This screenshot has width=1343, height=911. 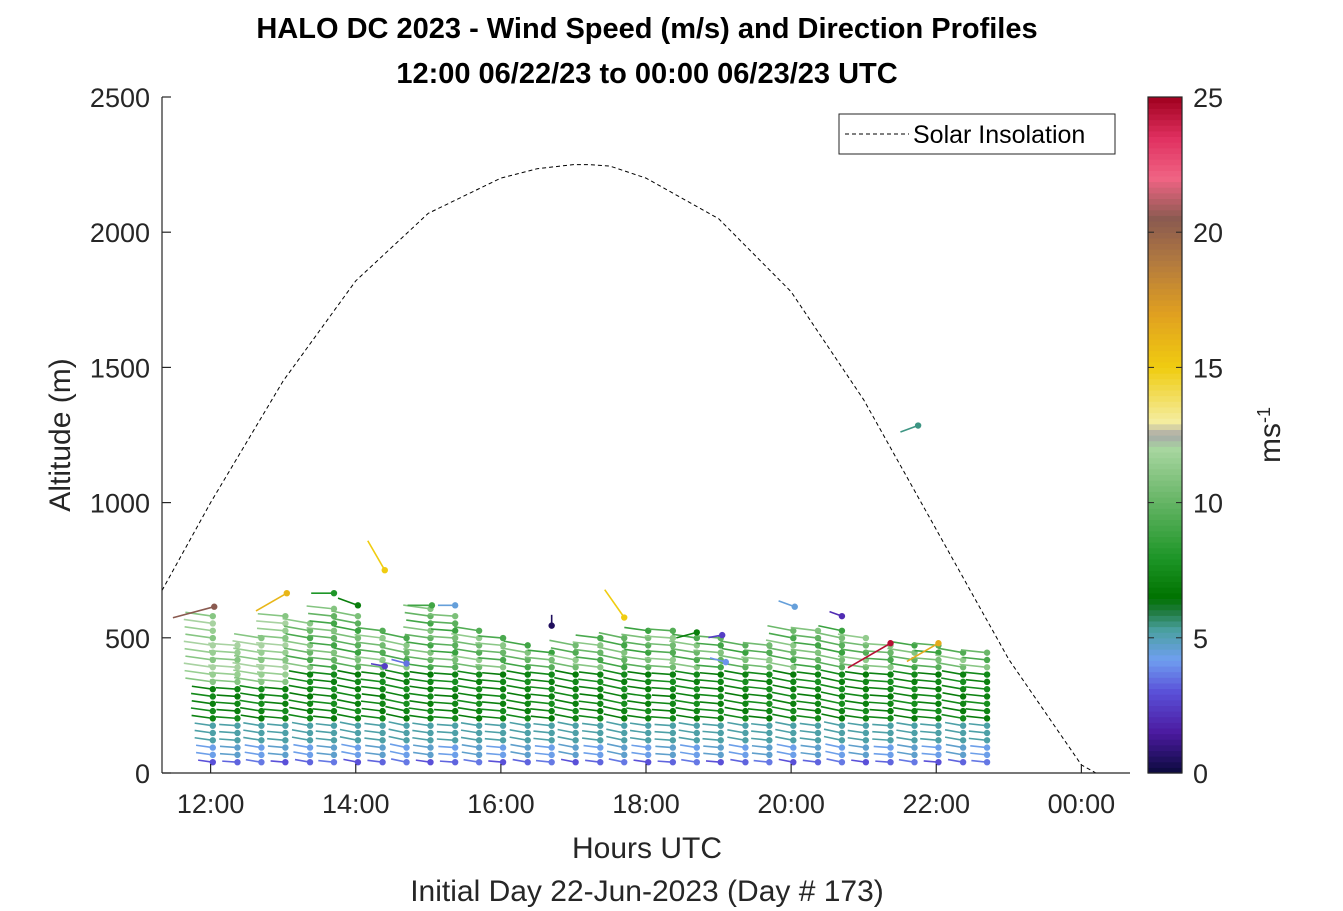 I want to click on legend: Solar Insolation, so click(x=977, y=134).